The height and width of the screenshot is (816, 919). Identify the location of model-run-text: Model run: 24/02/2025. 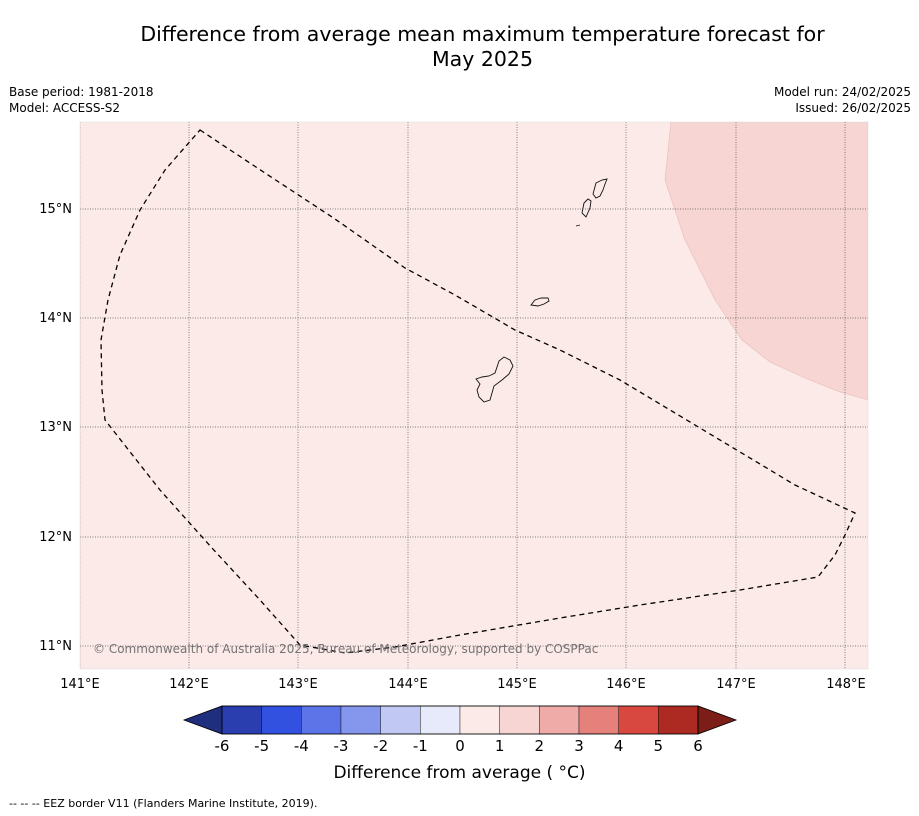
(842, 92).